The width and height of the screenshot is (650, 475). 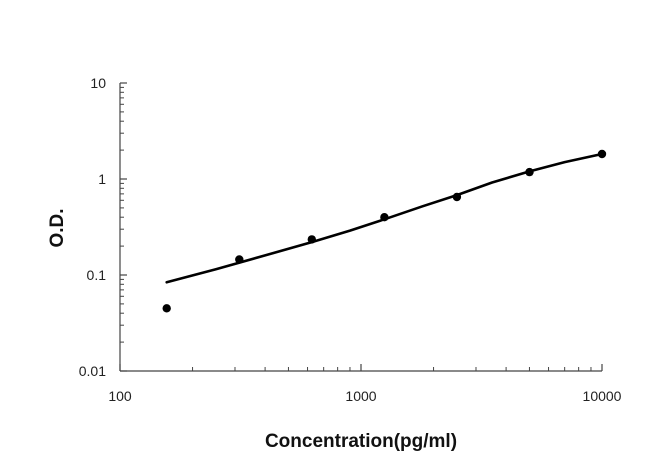 What do you see at coordinates (360, 396) in the screenshot?
I see `x-tick-label: 1000` at bounding box center [360, 396].